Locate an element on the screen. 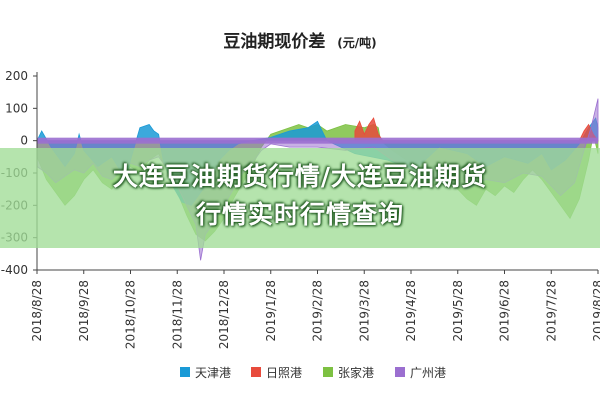 The image size is (600, 400). legend-label: 天津港 is located at coordinates (213, 373).